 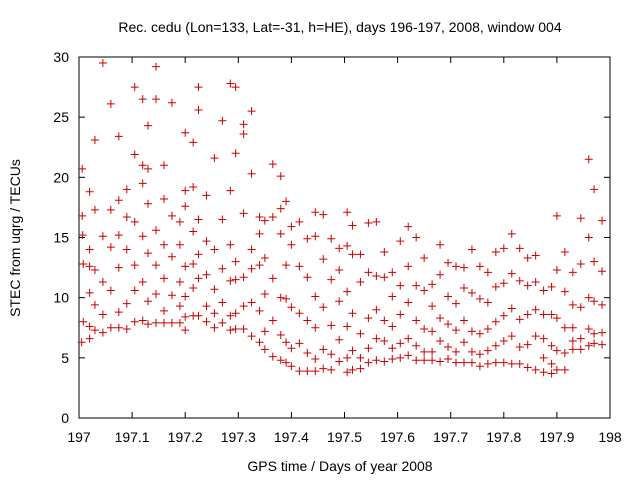 What do you see at coordinates (61, 298) in the screenshot?
I see `y-tick-label: 10` at bounding box center [61, 298].